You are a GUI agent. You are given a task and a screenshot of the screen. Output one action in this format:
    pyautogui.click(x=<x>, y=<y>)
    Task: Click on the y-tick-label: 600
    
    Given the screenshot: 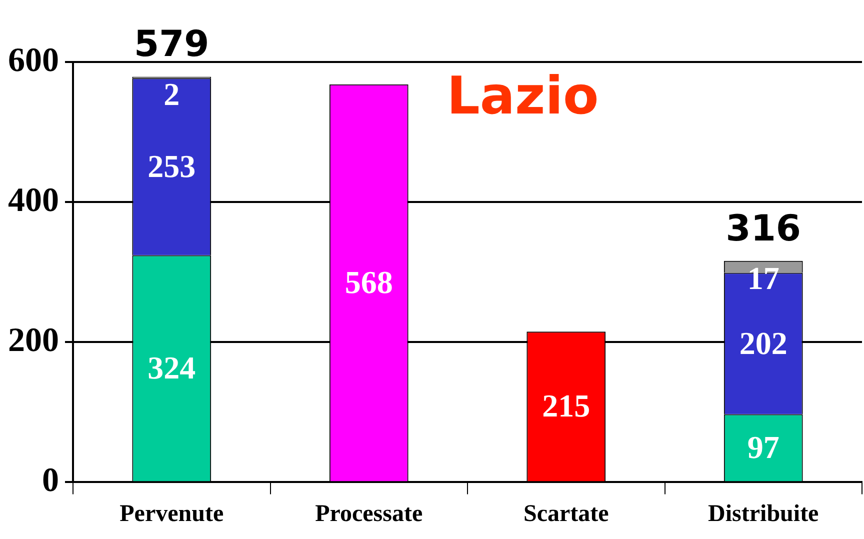 What is the action you would take?
    pyautogui.click(x=33, y=60)
    